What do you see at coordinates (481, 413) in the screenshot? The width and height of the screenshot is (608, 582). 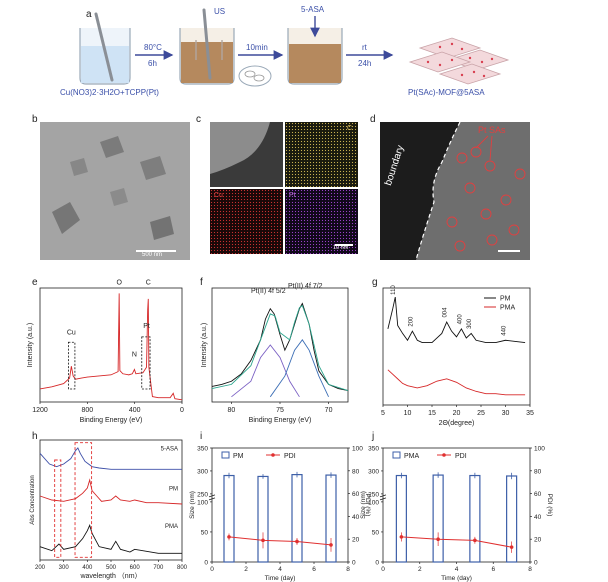 I see `chart-g-xtick-label: 25` at bounding box center [481, 413].